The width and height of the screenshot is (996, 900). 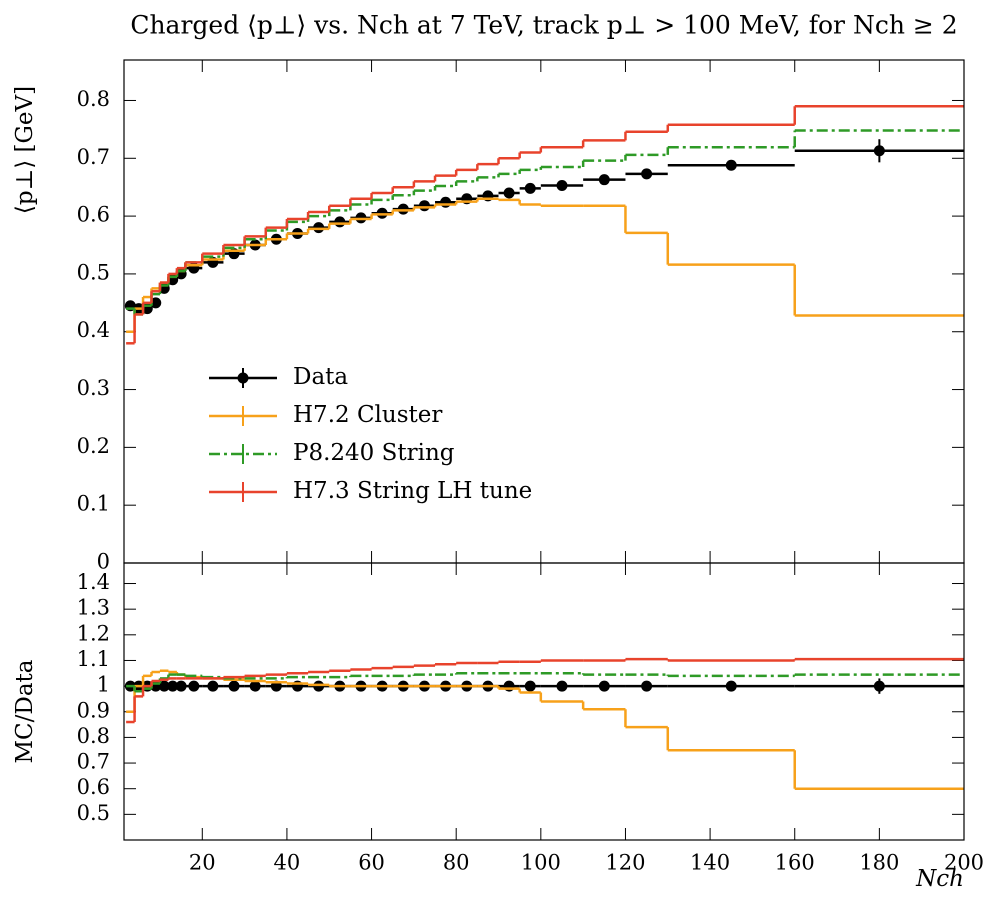 I want to click on y-tick-label: 0.1, so click(x=93, y=504).